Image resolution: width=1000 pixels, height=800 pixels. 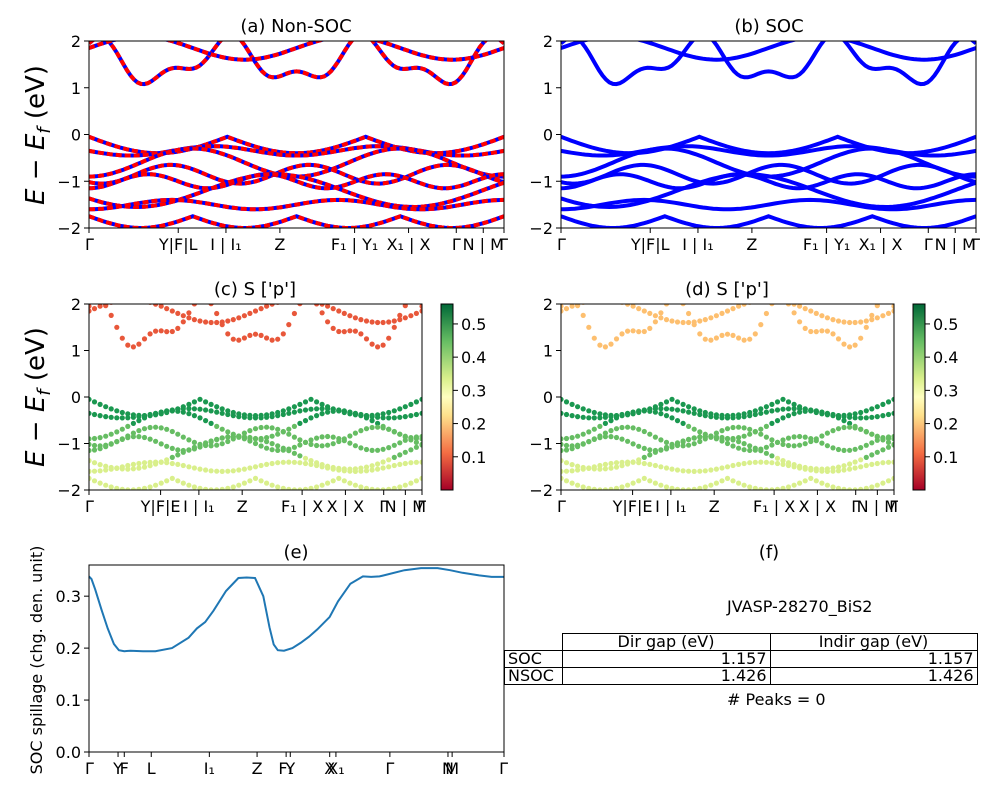 I want to click on material-id: JVASP-28270_BiS2, so click(x=800, y=606).